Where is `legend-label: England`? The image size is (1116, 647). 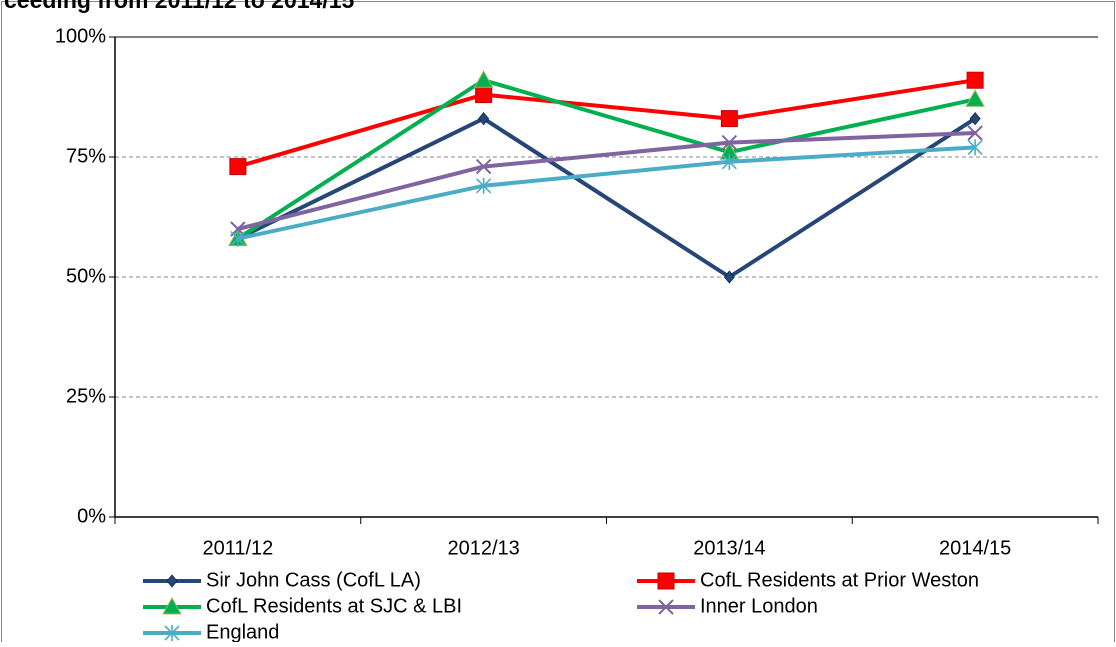 legend-label: England is located at coordinates (242, 631).